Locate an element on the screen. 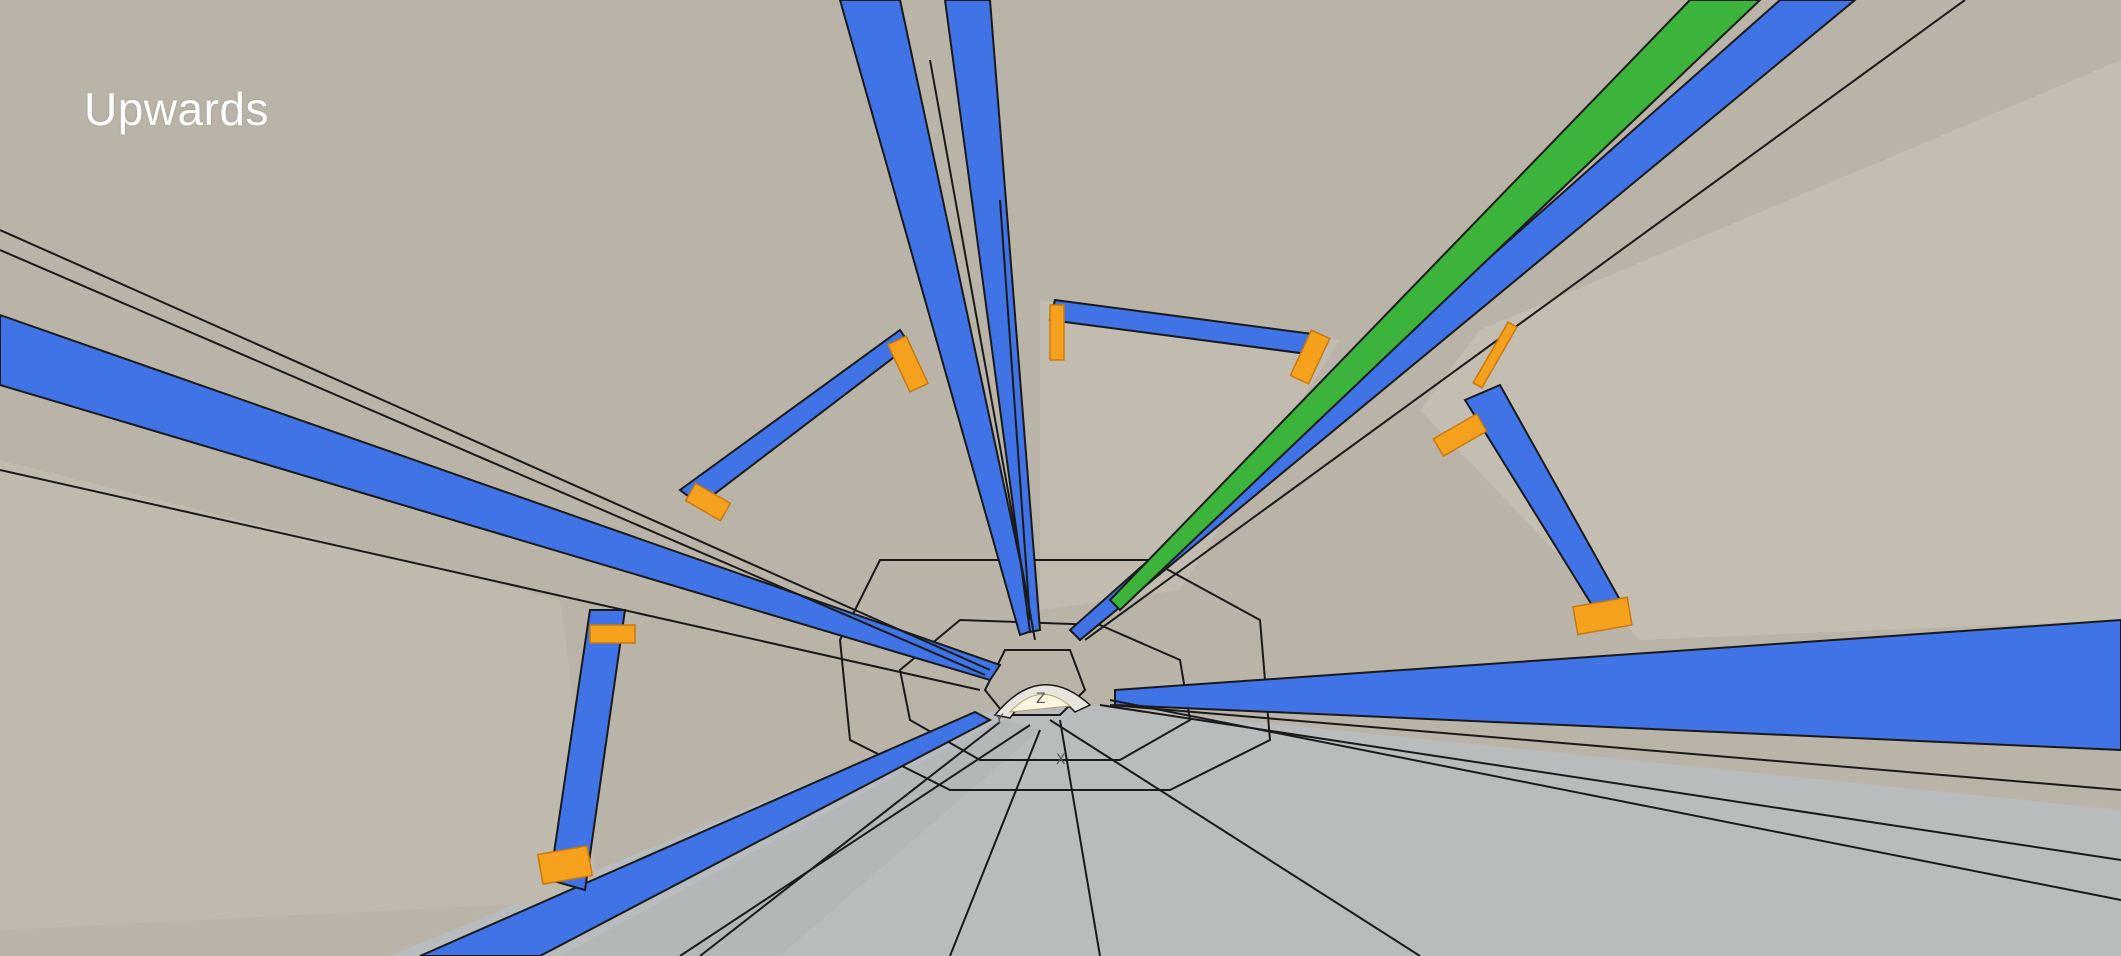 The width and height of the screenshot is (2121, 956). wall-panel-top-center is located at coordinates (1190, 455).